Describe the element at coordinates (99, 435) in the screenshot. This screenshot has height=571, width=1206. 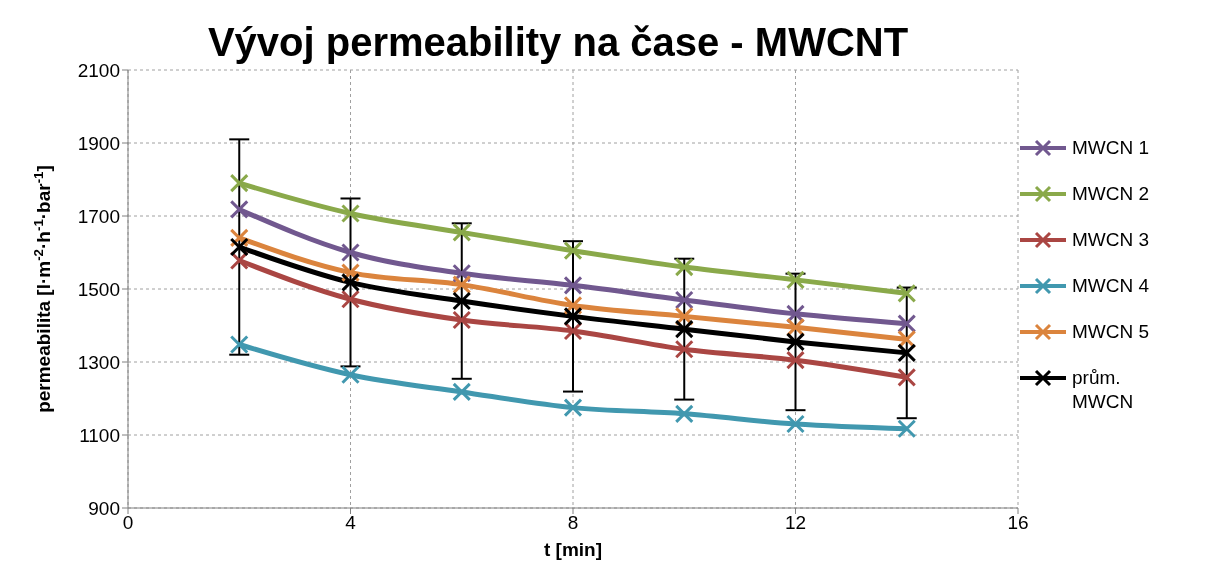
I see `y-tick-label: 1100` at that location.